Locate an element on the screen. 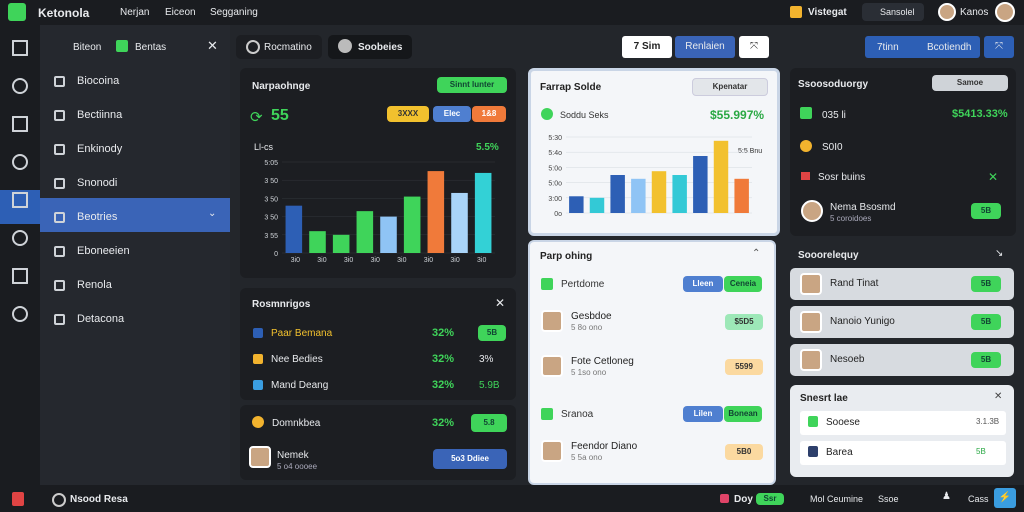 This screenshot has width=1024, height=512. nav: Vistegat is located at coordinates (827, 12).